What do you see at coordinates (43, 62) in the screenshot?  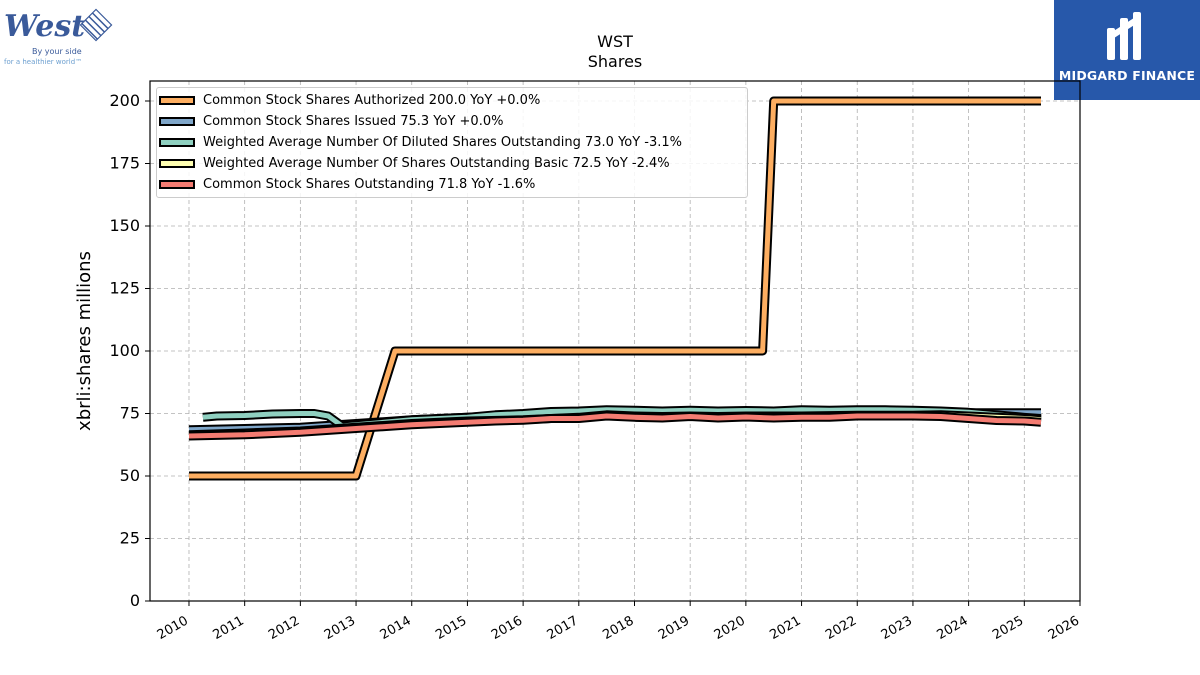 I see `west-logo-tagline-2: for a healthier world™` at bounding box center [43, 62].